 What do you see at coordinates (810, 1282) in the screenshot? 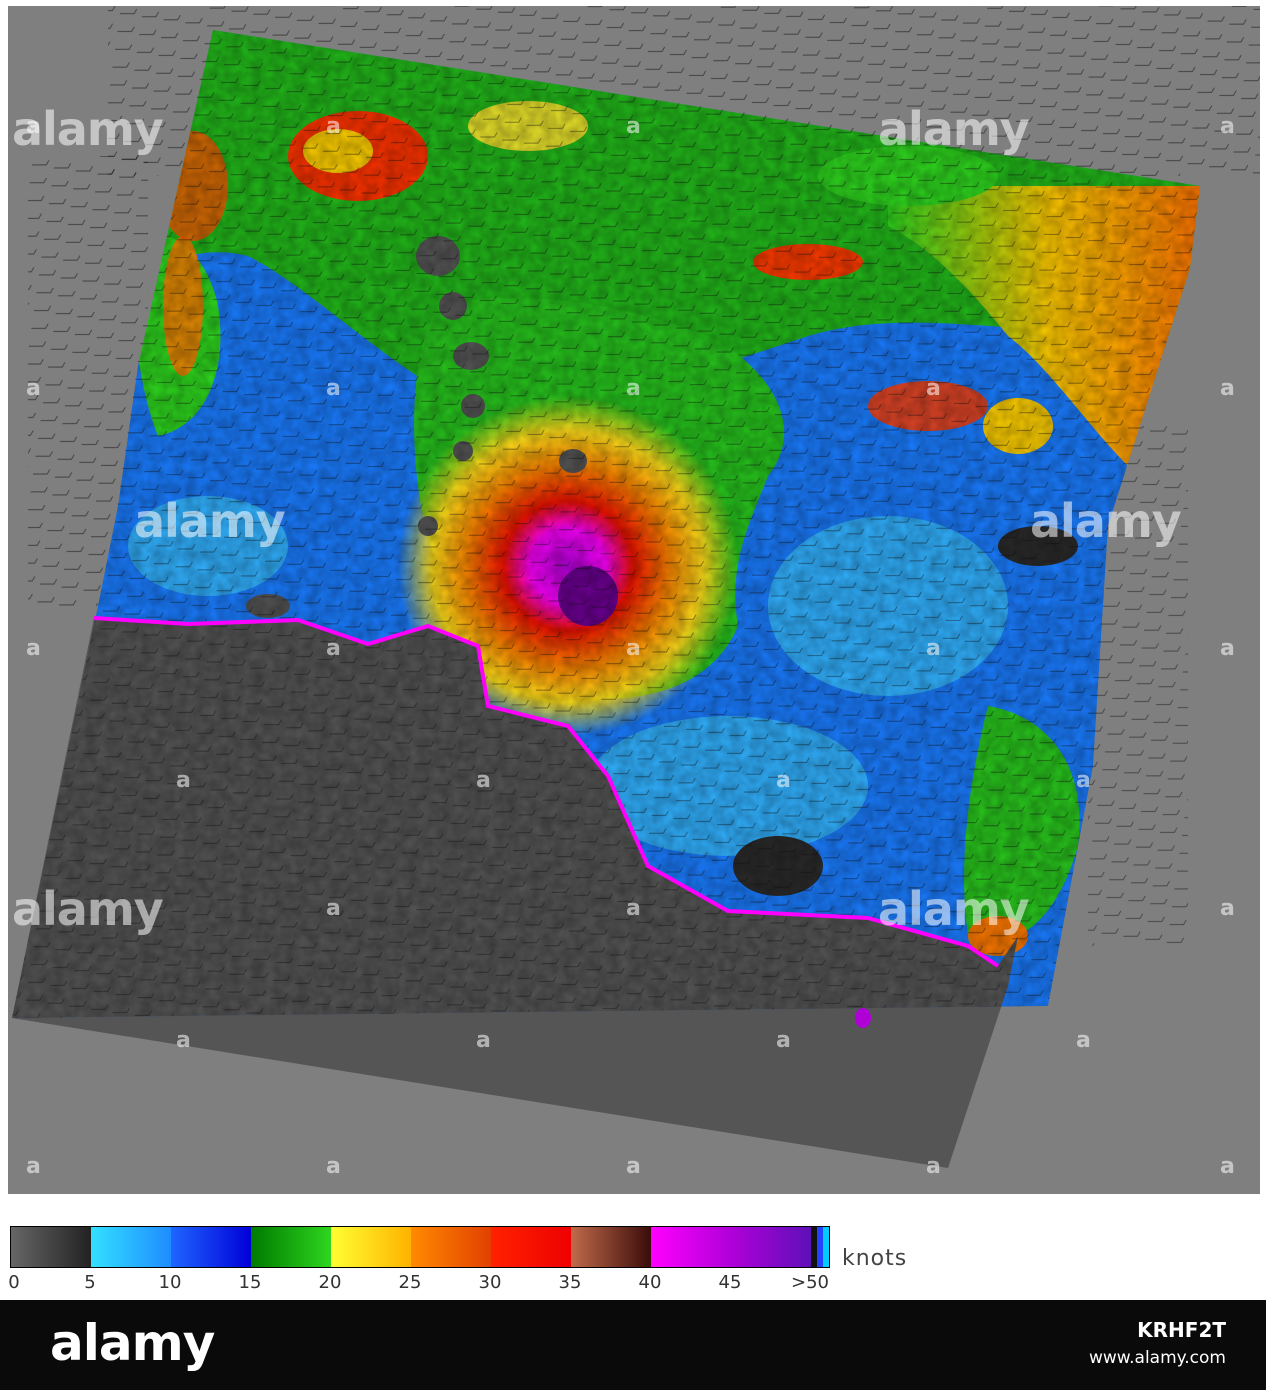
I see `legend-tick-label: >50` at bounding box center [810, 1282].